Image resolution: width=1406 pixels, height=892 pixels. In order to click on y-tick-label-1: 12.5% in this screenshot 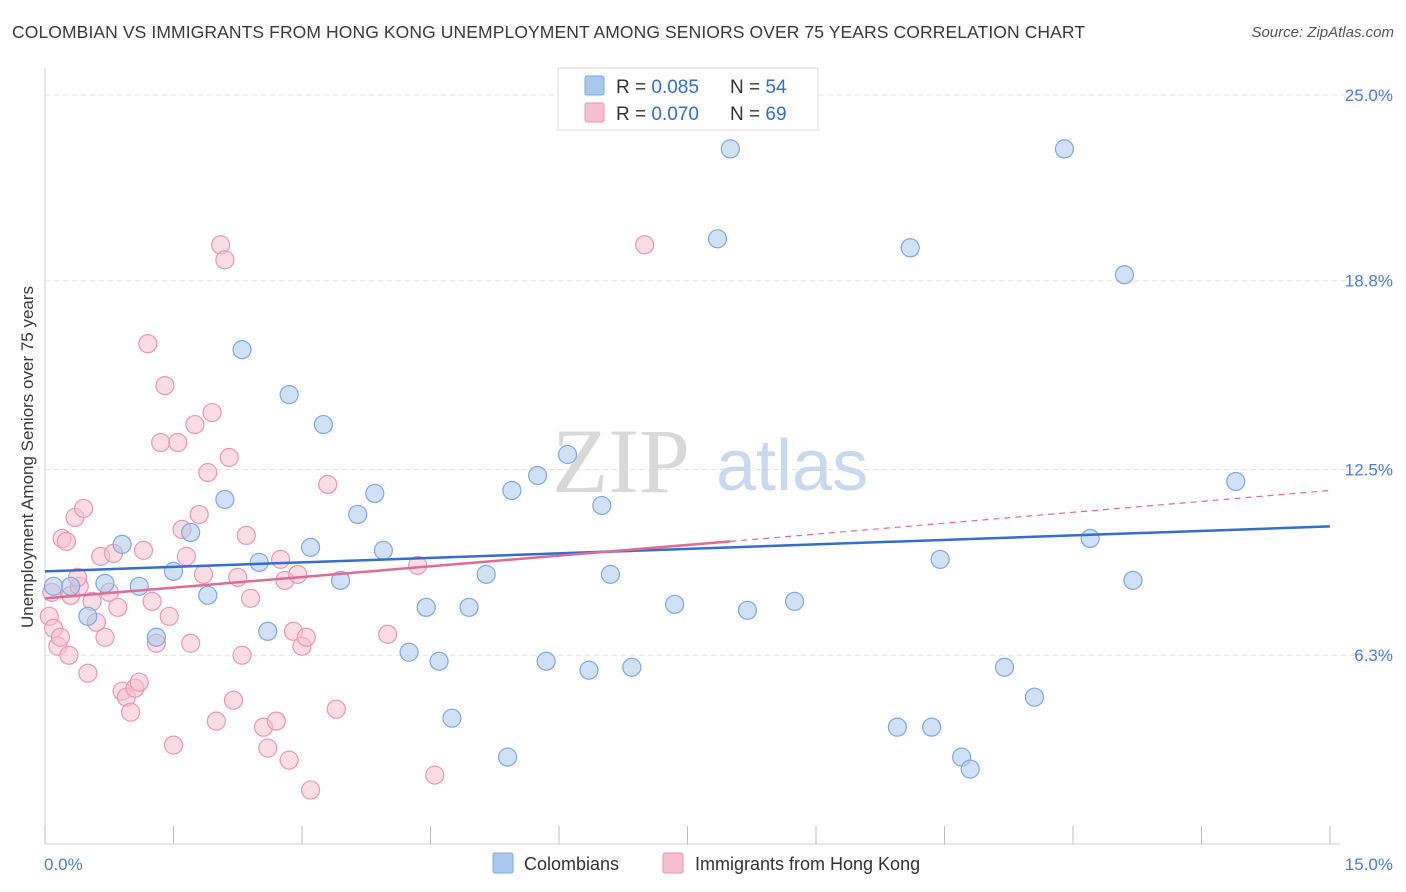, I will do `click(1369, 469)`.